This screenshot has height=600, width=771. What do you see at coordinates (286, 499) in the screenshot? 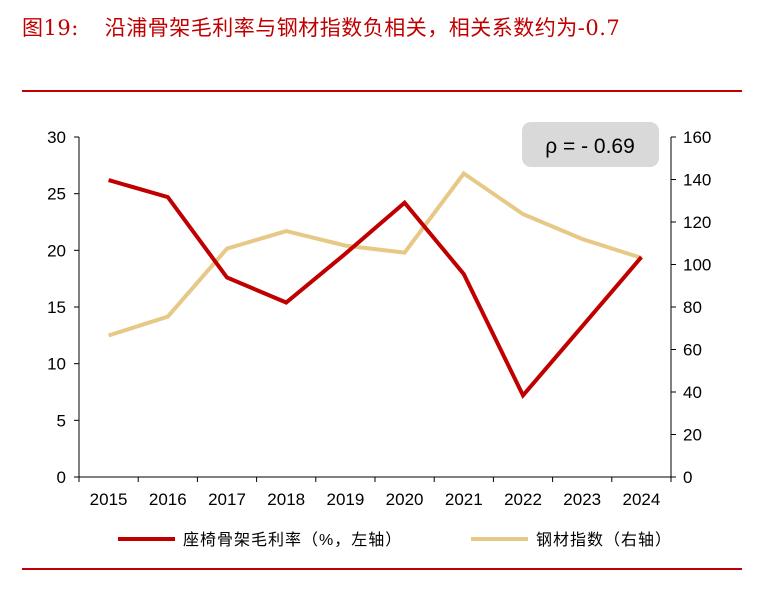
I see `x-tick-label: 2018` at bounding box center [286, 499].